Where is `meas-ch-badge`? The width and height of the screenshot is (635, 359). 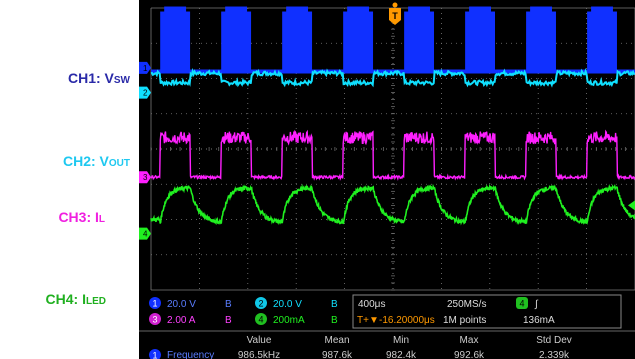 meas-ch-badge is located at coordinates (155, 354).